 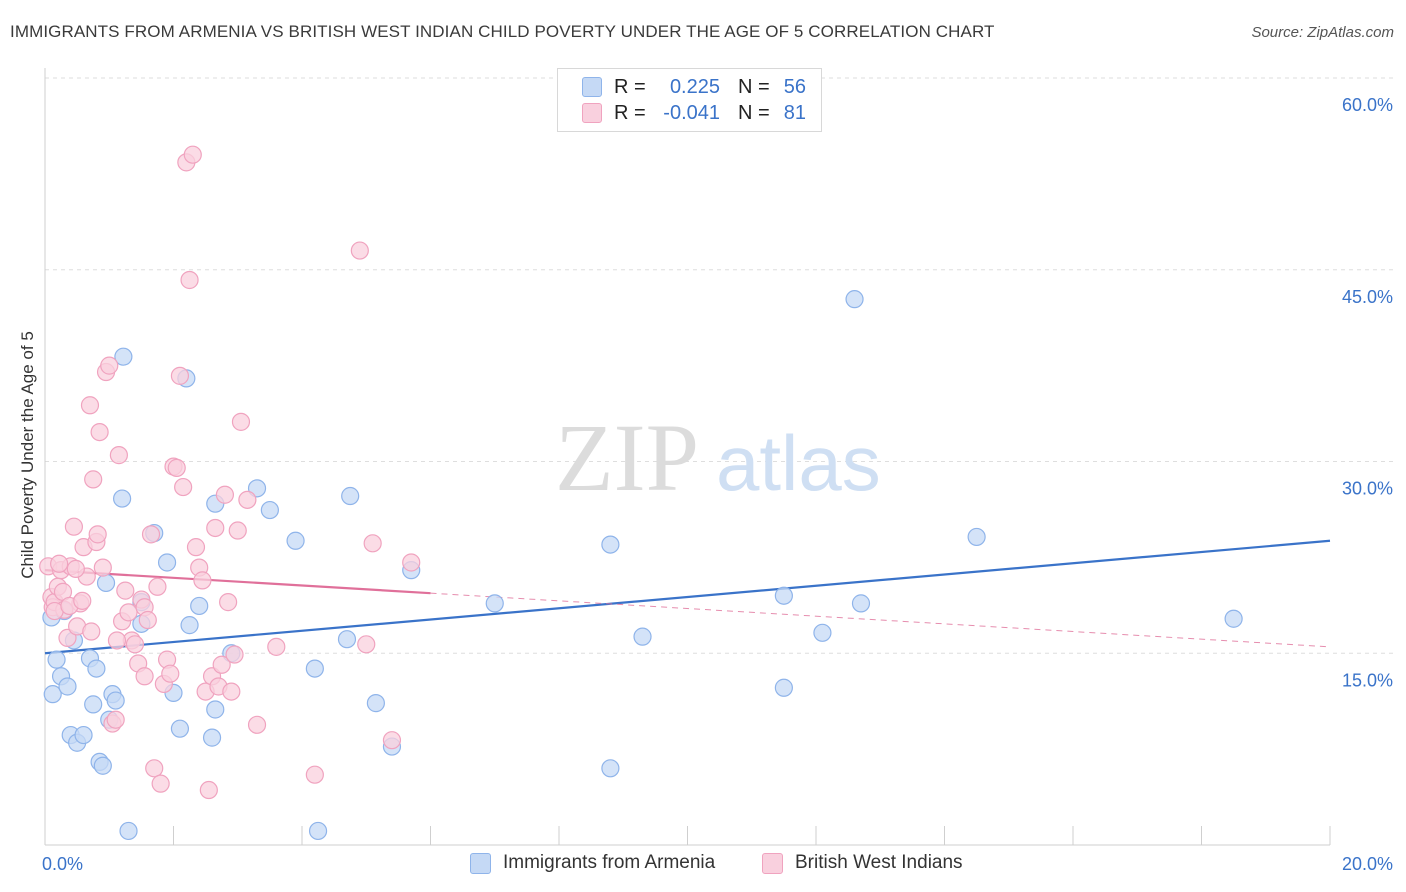 I want to click on legend-r-value: -0.041, so click(x=691, y=112).